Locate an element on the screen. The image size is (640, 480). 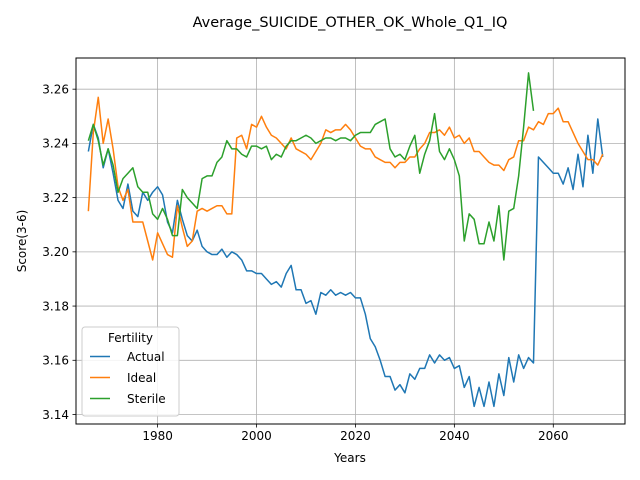
y-tick-label: 3.18 is located at coordinates (55, 306).